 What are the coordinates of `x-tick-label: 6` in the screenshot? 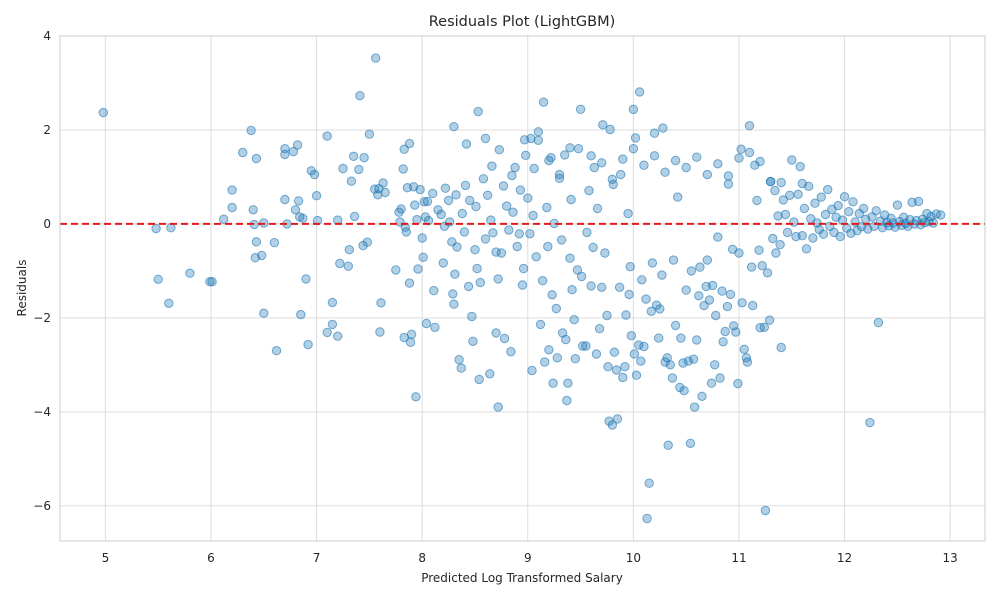 It's located at (211, 558).